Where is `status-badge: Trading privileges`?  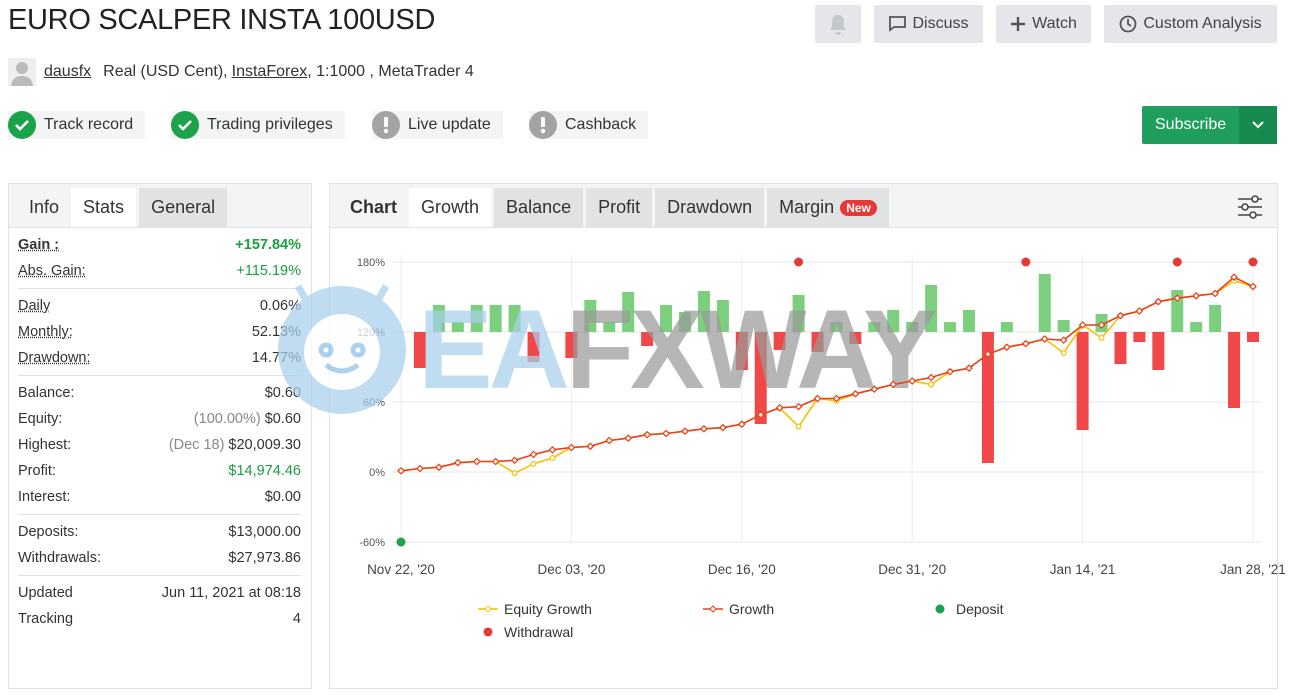
status-badge: Trading privileges is located at coordinates (258, 125).